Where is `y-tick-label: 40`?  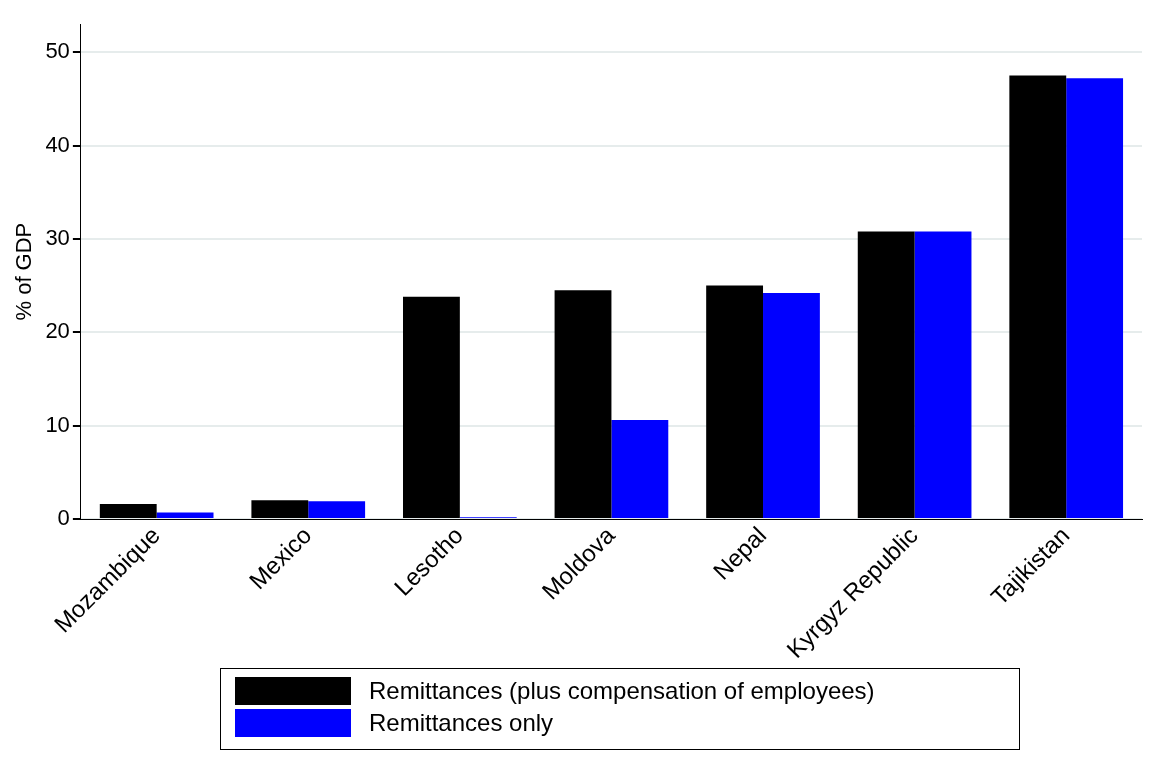
y-tick-label: 40 is located at coordinates (57, 144).